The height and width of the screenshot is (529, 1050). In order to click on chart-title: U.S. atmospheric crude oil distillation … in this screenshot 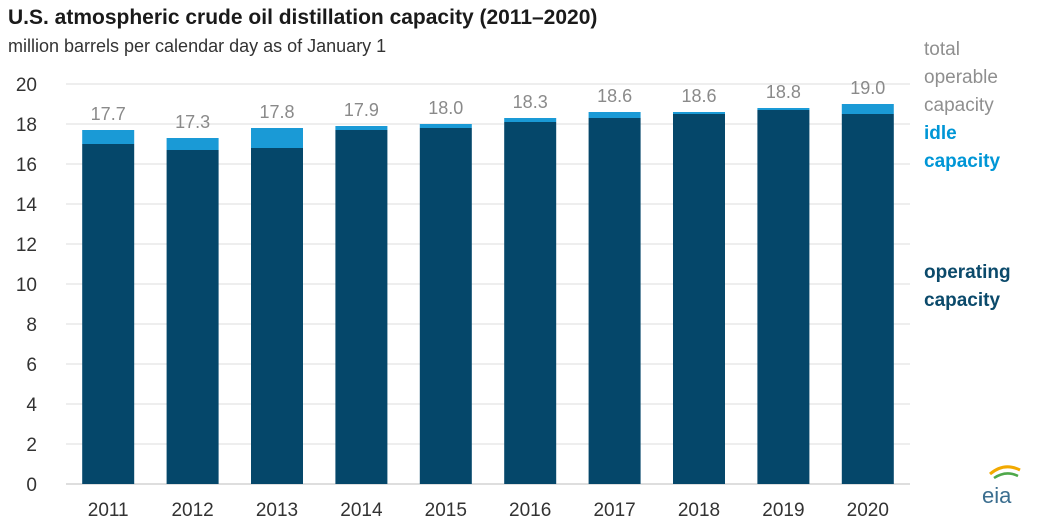, I will do `click(303, 17)`.